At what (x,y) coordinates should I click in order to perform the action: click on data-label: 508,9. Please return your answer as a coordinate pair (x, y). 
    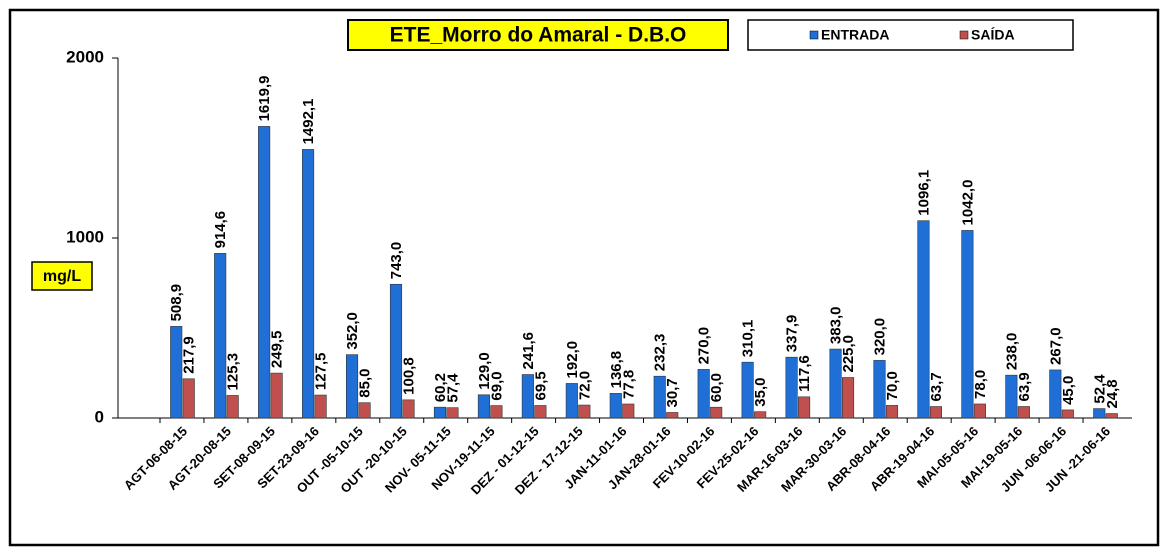
    Looking at the image, I should click on (176, 303).